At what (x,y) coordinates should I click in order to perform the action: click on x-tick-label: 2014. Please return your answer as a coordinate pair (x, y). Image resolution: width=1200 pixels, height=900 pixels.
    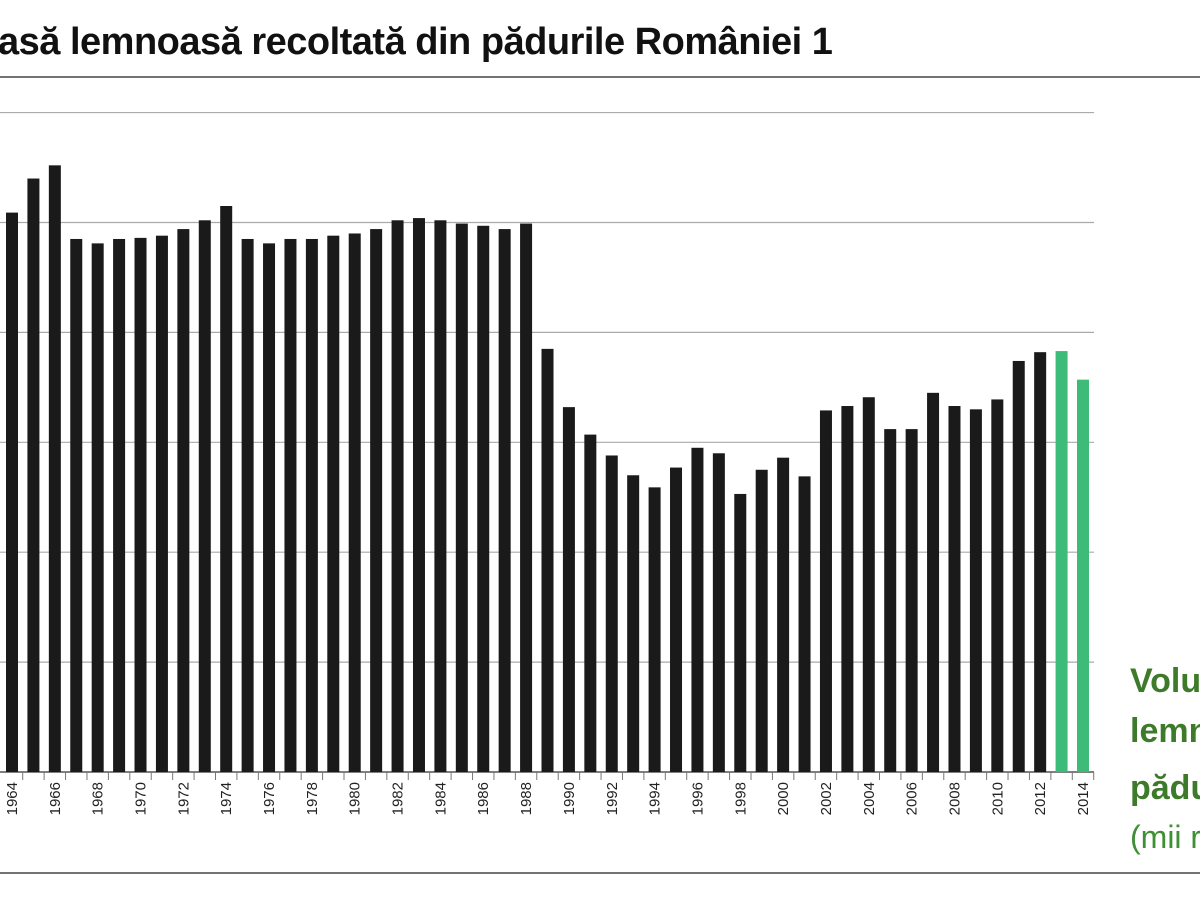
    Looking at the image, I should click on (1083, 798).